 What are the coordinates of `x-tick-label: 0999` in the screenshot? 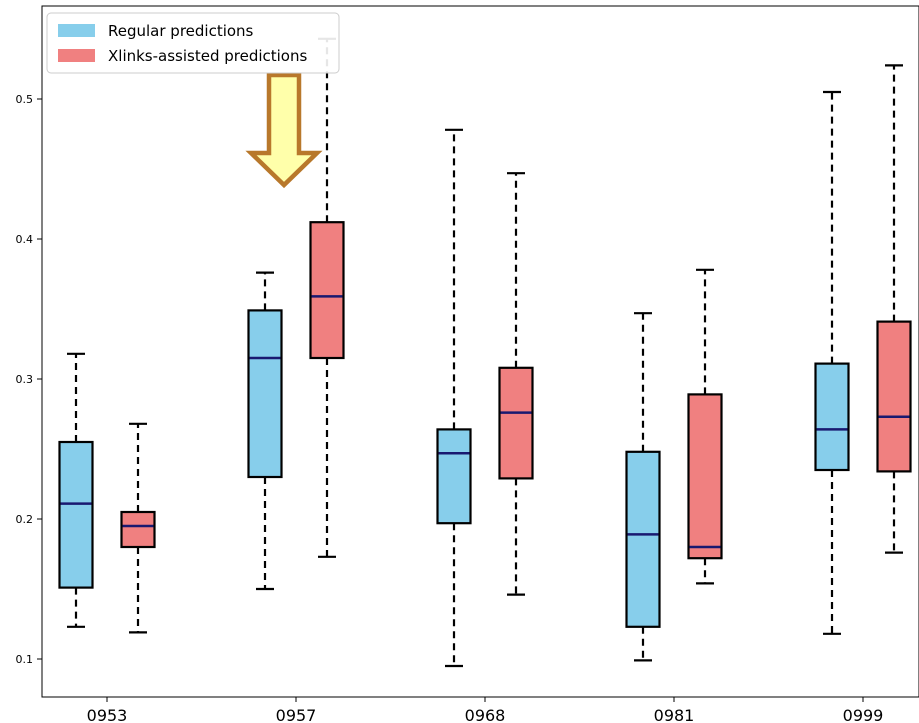 It's located at (863, 714).